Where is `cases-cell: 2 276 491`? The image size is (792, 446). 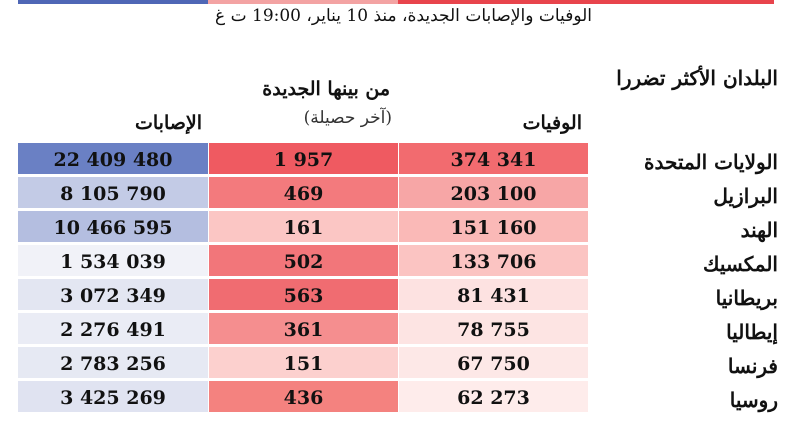 cases-cell: 2 276 491 is located at coordinates (113, 330).